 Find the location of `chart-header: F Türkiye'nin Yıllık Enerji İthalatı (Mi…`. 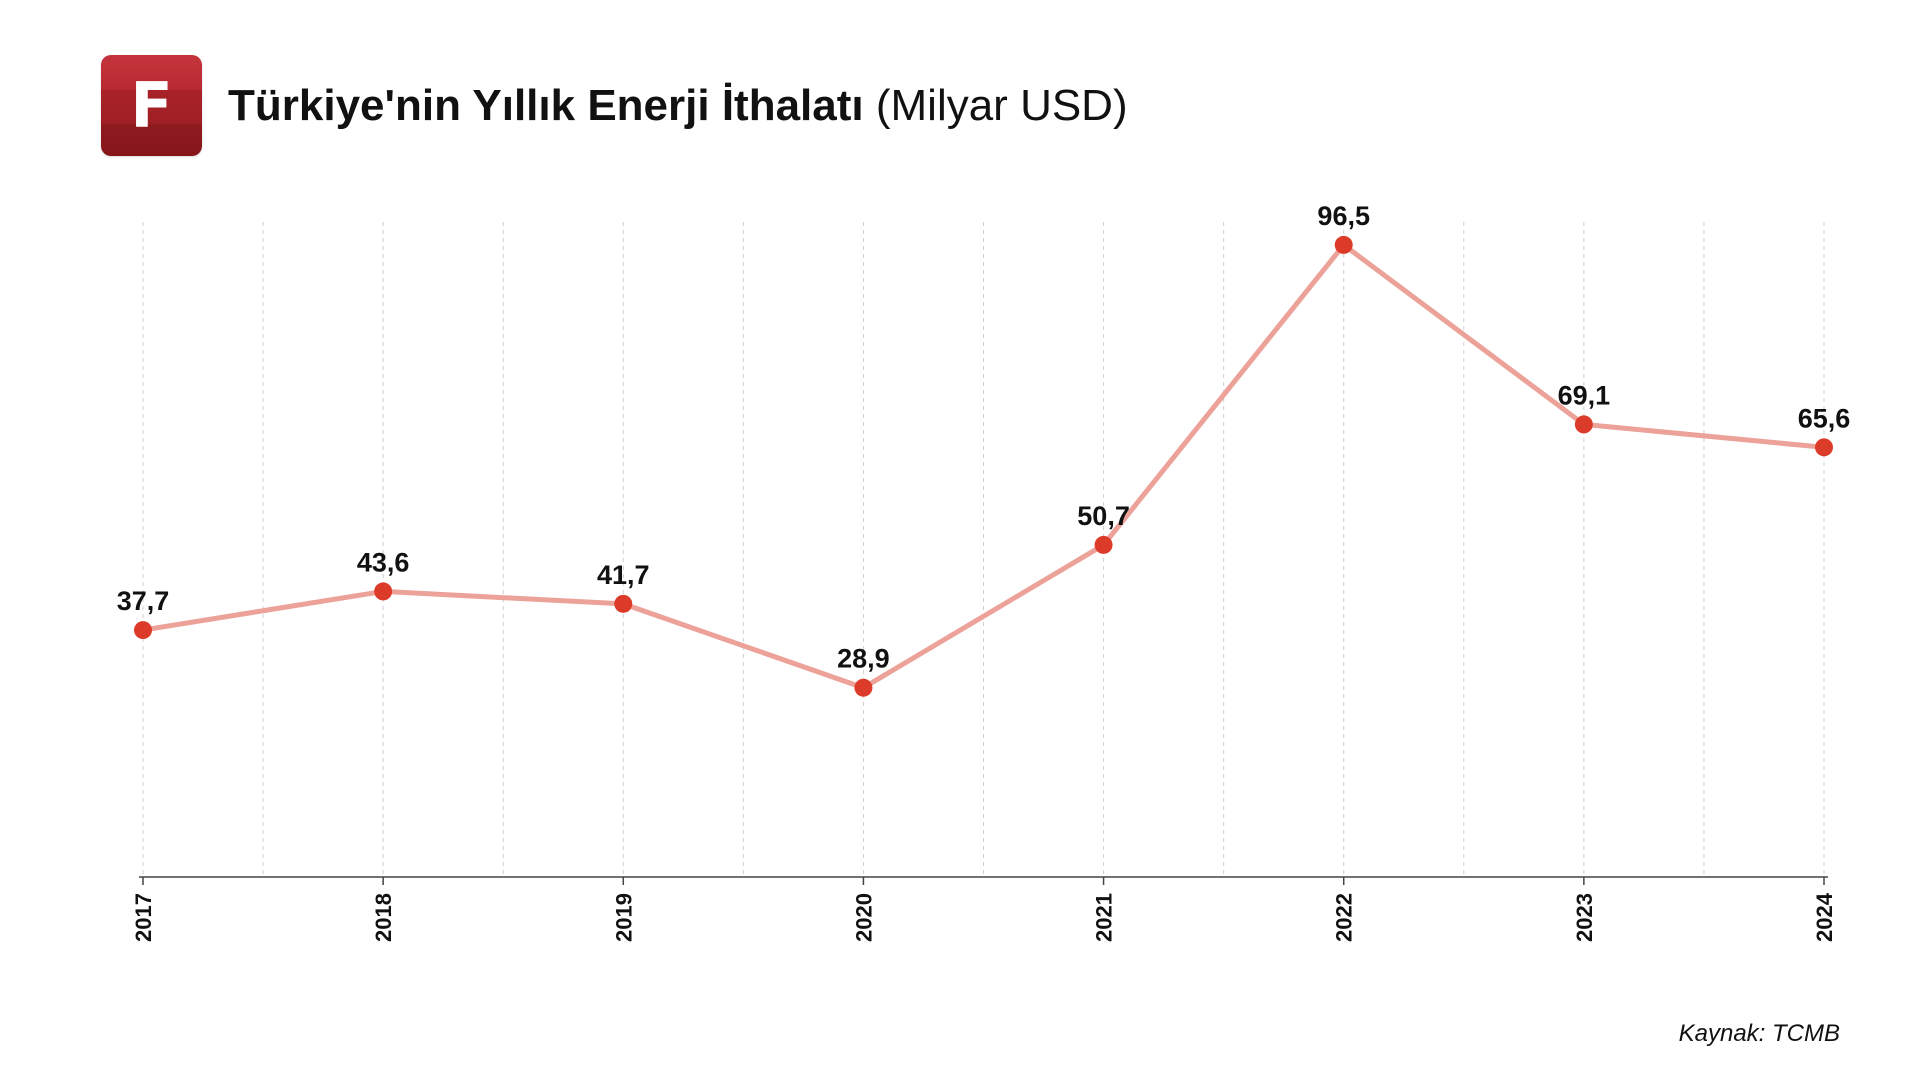

chart-header: F Türkiye'nin Yıllık Enerji İthalatı (Mi… is located at coordinates (614, 105).